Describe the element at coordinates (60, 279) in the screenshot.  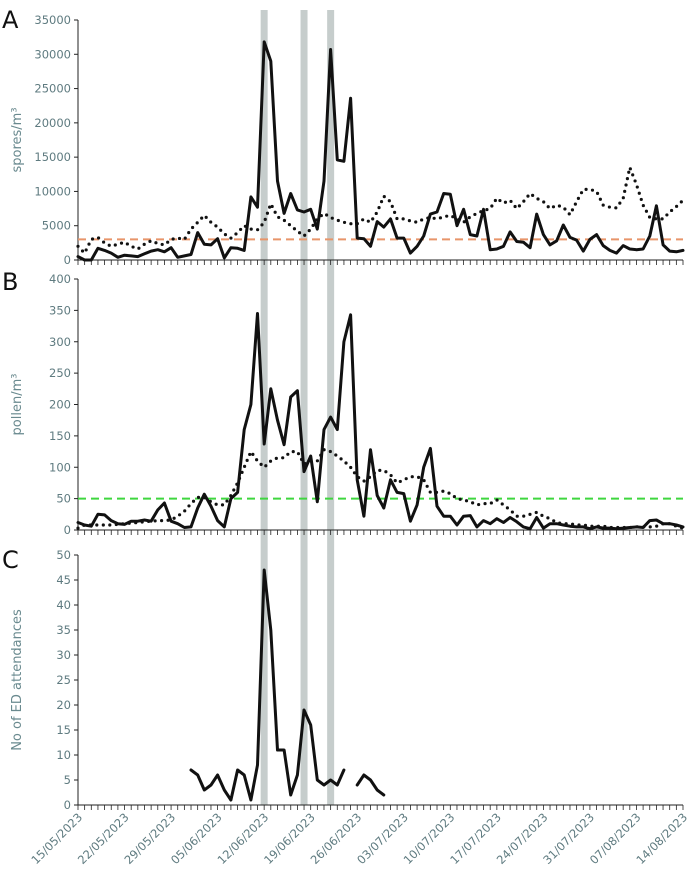
I see `y-tick-label: 400` at that location.